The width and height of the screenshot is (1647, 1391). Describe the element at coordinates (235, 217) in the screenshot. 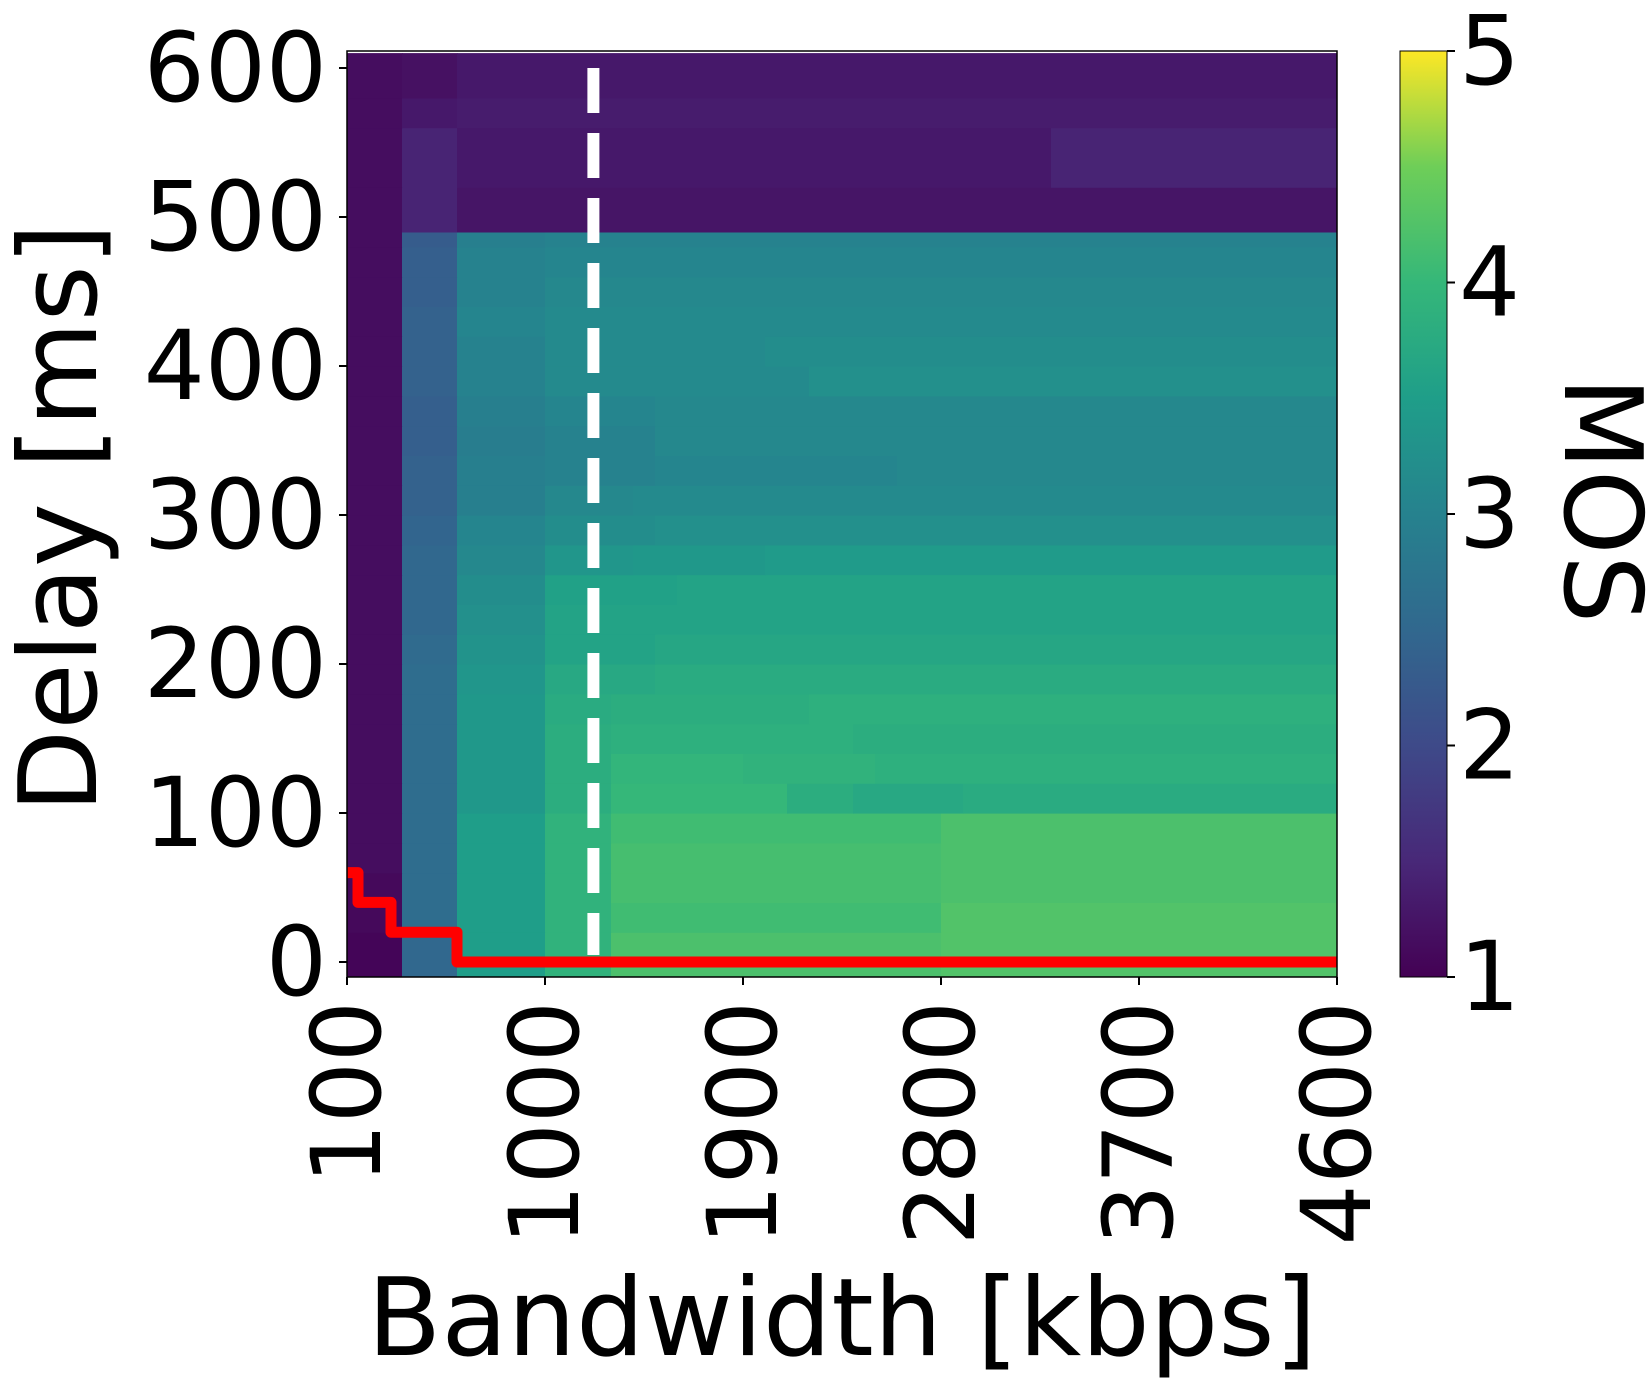

I see `y-tick-label: 500` at that location.